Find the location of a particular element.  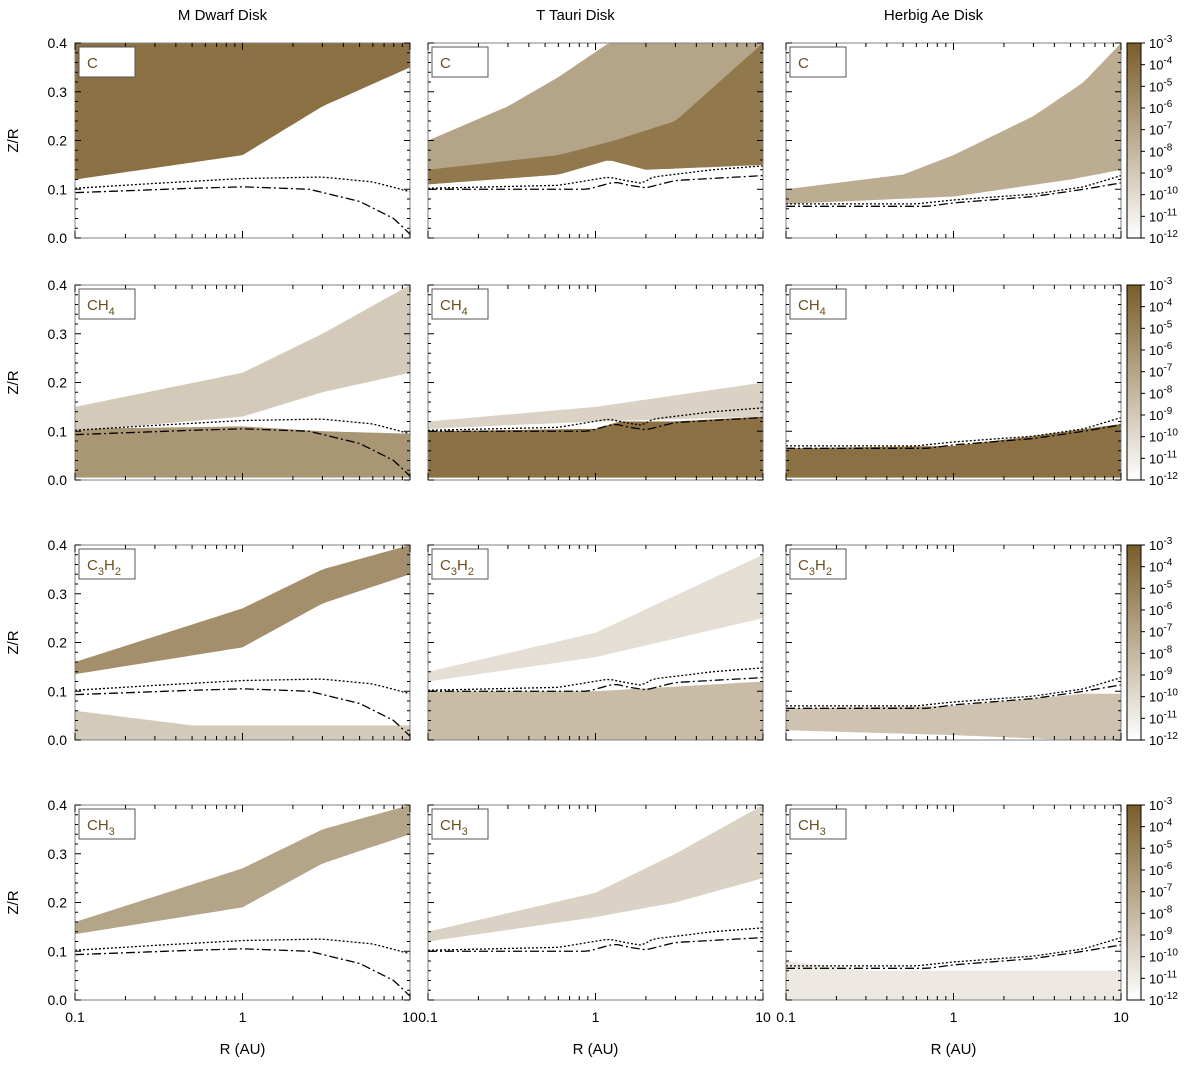

species-main: CH is located at coordinates (451, 825).